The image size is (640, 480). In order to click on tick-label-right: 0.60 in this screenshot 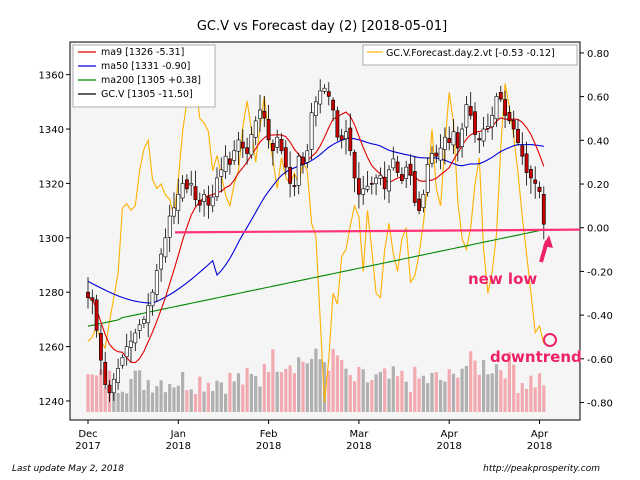, I will do `click(598, 98)`.